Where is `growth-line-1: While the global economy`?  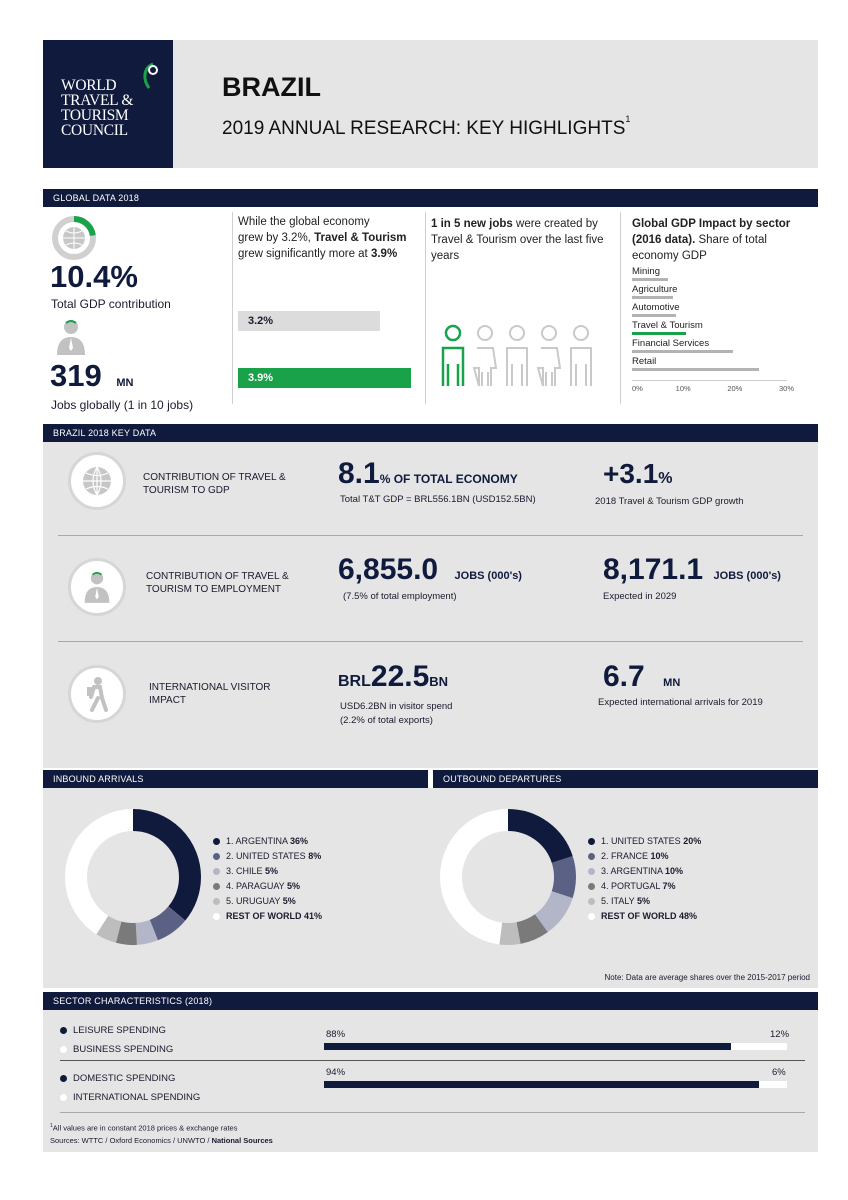
growth-line-1: While the global economy is located at coordinates (304, 222).